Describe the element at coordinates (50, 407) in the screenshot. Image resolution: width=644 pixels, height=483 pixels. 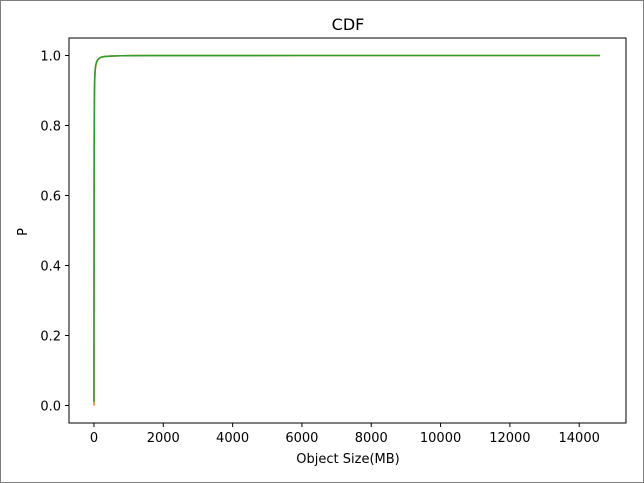
I see `y-tick-label: 0.0` at that location.